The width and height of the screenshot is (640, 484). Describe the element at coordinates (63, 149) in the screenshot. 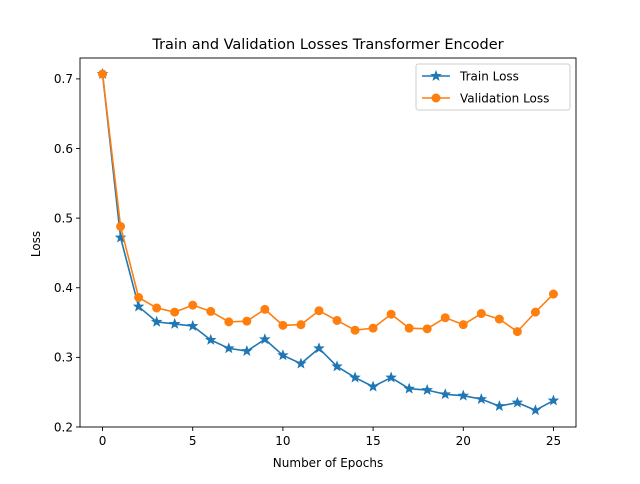

I see `y-tick-label: 0.6` at that location.